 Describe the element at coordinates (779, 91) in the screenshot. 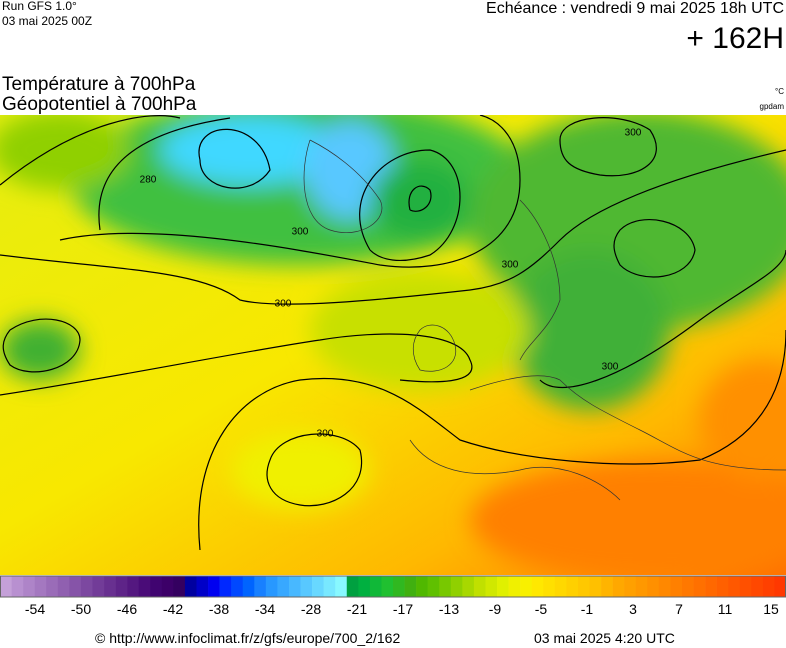

I see `unit-label: °C` at that location.